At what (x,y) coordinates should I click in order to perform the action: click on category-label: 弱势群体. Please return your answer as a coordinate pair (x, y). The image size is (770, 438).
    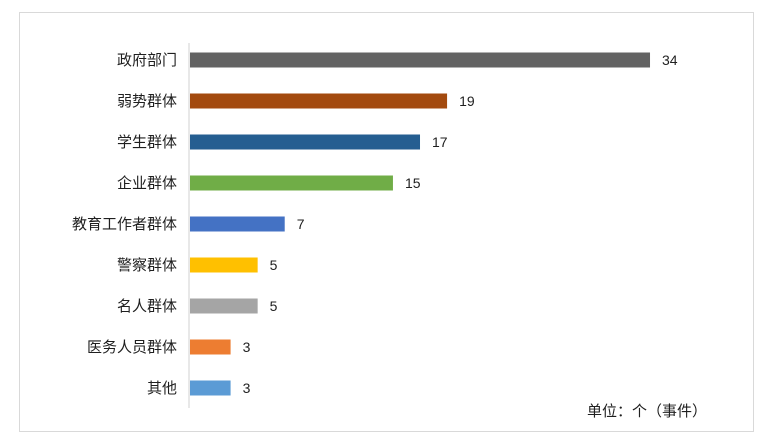
    Looking at the image, I should click on (147, 101).